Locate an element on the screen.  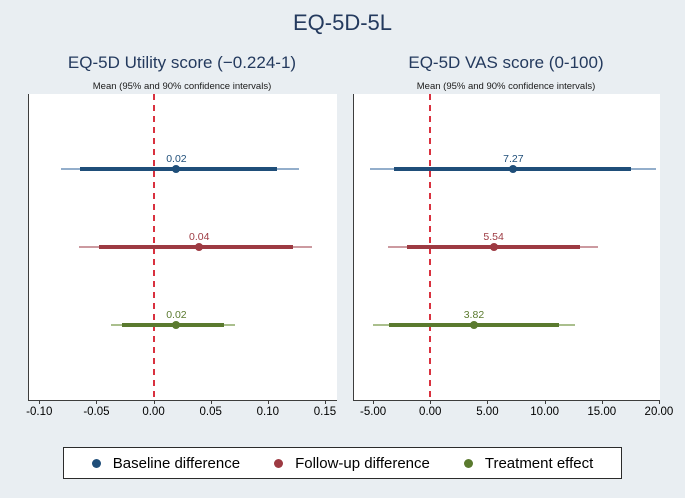
x-axis-tick-label: 0.15 is located at coordinates (325, 412).